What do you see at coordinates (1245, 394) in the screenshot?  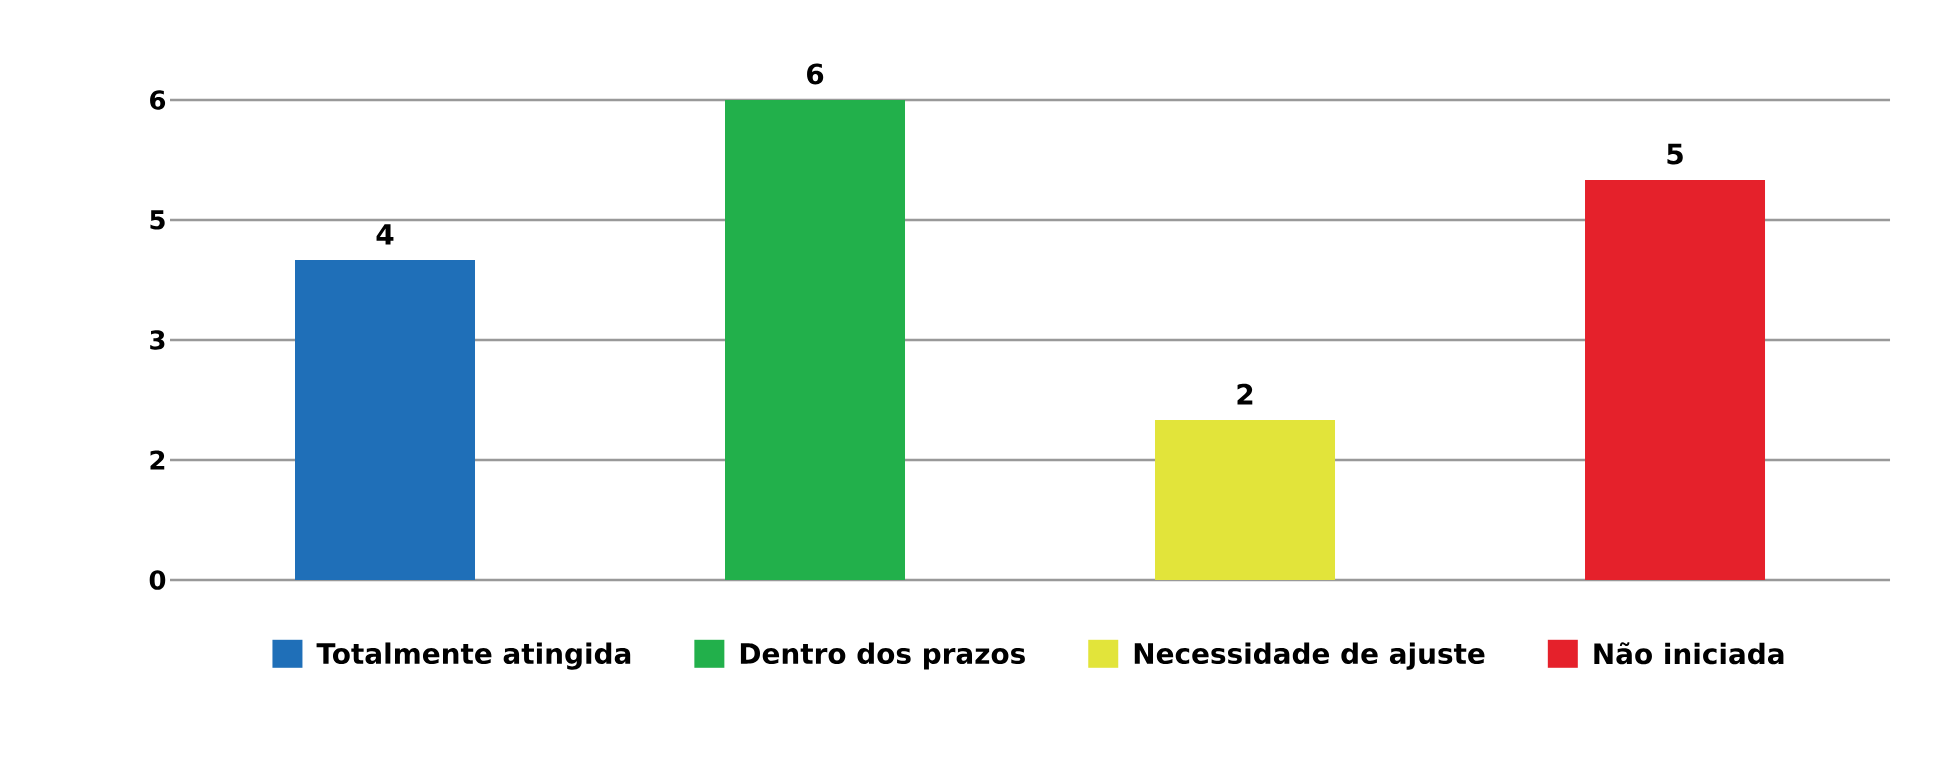 I see `data-label: 2` at bounding box center [1245, 394].